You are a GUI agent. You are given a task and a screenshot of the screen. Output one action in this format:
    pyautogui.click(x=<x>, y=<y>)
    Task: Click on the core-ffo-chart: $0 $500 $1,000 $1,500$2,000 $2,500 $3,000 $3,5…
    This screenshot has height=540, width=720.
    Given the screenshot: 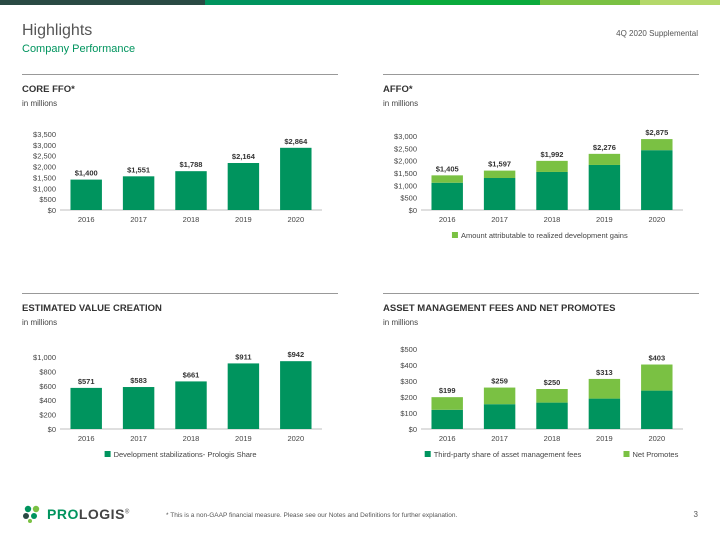 What is the action you would take?
    pyautogui.click(x=177, y=177)
    